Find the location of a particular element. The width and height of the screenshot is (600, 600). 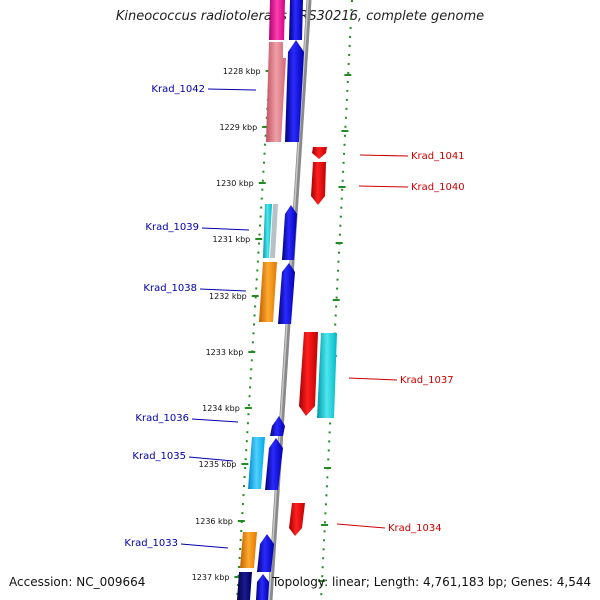

scale-label: 1228 kbp is located at coordinates (242, 71).